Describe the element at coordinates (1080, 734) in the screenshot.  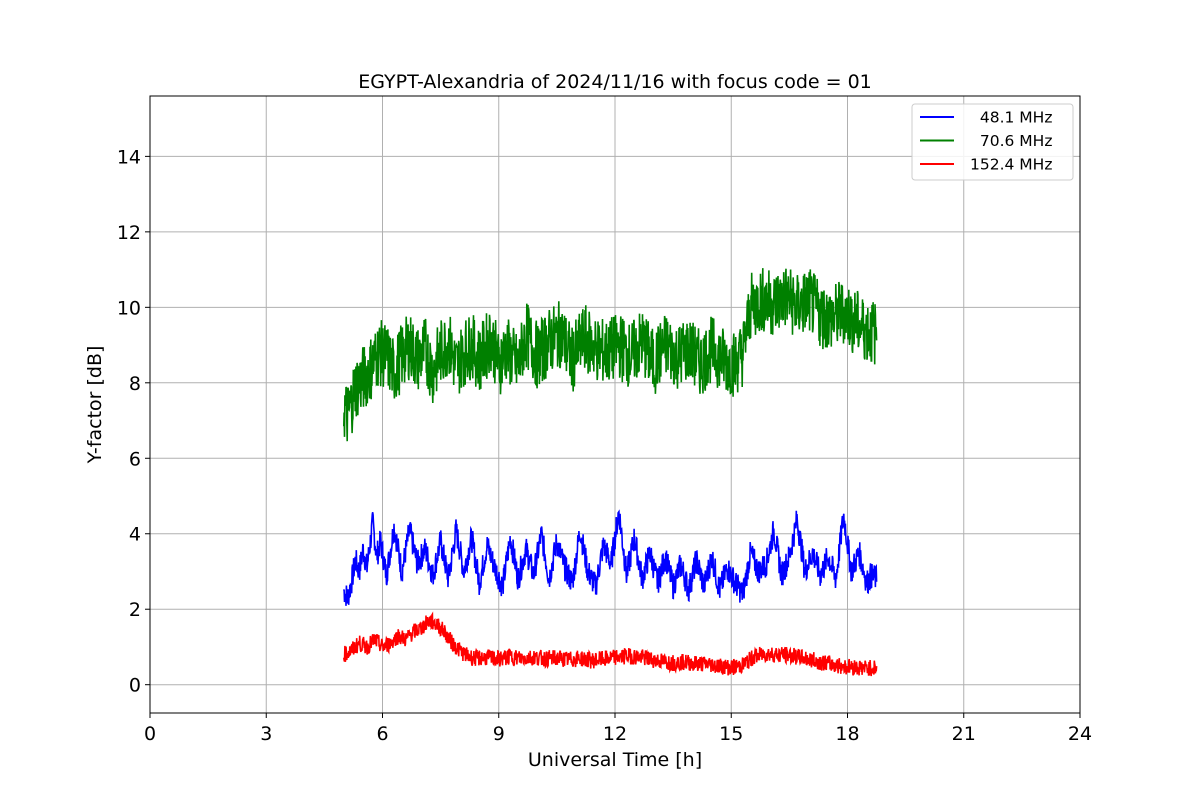
I see `x-tick-label: 24` at that location.